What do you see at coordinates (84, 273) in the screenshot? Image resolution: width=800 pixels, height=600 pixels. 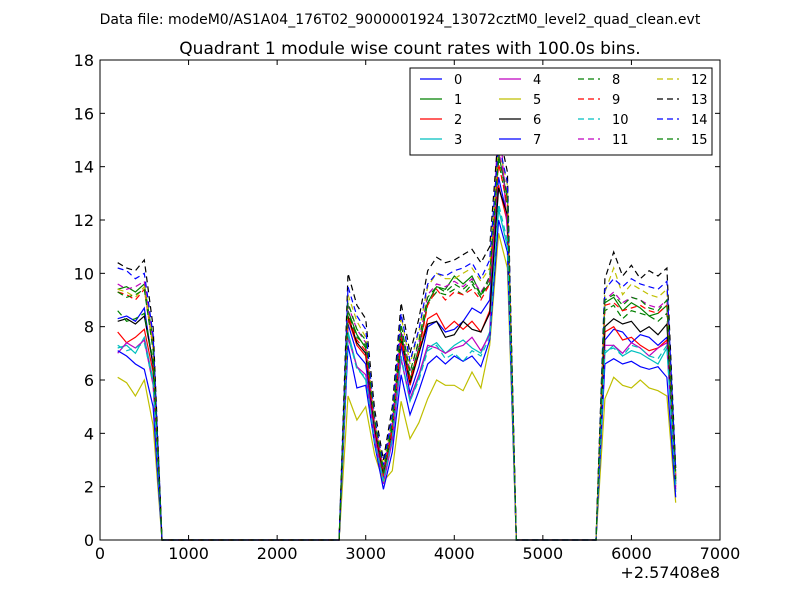 I see `y-tick-label: 10` at bounding box center [84, 273].